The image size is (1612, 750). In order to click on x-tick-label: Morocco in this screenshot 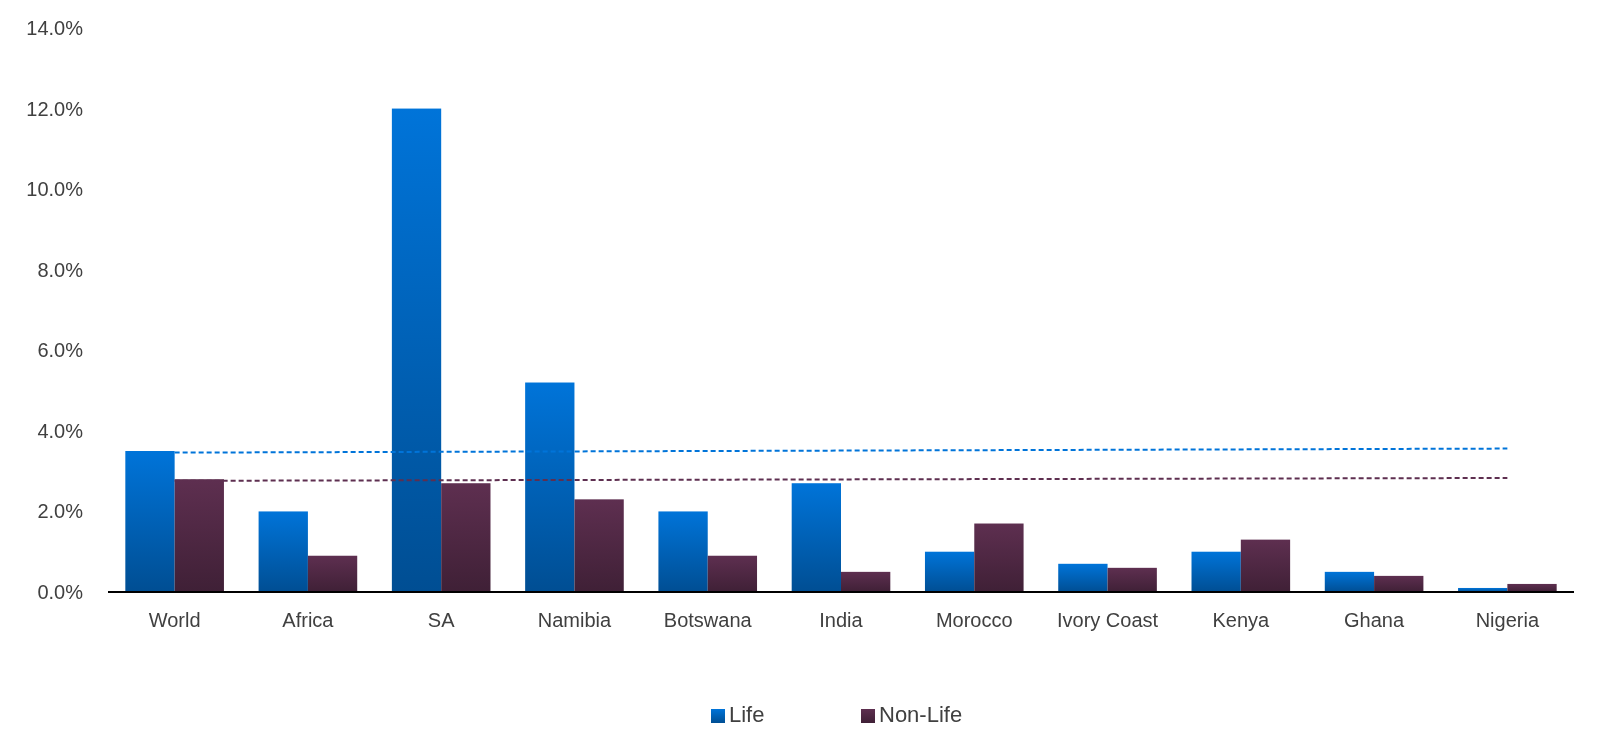, I will do `click(974, 620)`.